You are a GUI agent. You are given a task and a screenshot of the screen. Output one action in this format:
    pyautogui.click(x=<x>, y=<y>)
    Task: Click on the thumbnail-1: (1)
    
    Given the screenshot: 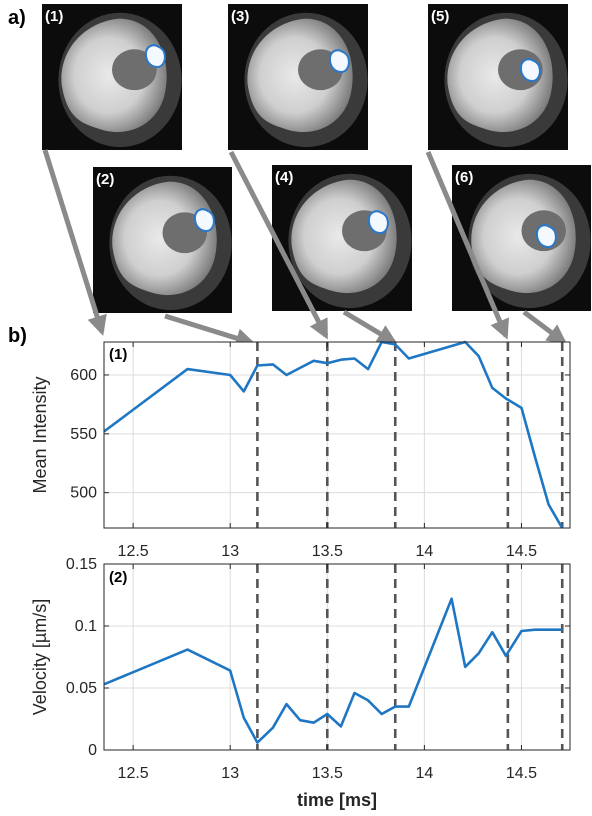 What is the action you would take?
    pyautogui.click(x=112, y=77)
    